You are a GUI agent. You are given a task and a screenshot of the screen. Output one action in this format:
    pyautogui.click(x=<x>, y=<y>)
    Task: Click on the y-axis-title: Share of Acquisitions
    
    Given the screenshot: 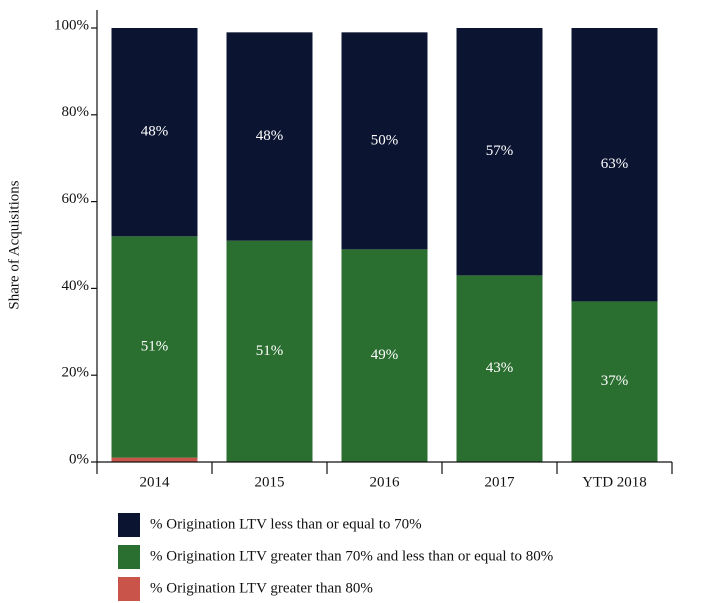 What is the action you would take?
    pyautogui.click(x=14, y=244)
    